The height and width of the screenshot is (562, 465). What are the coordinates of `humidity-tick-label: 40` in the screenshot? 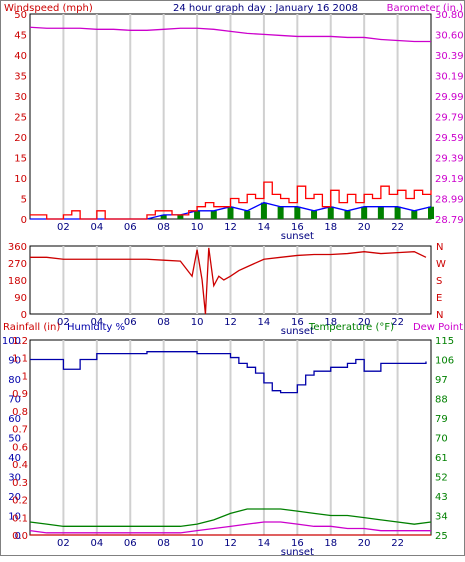 It's located at (14, 458).